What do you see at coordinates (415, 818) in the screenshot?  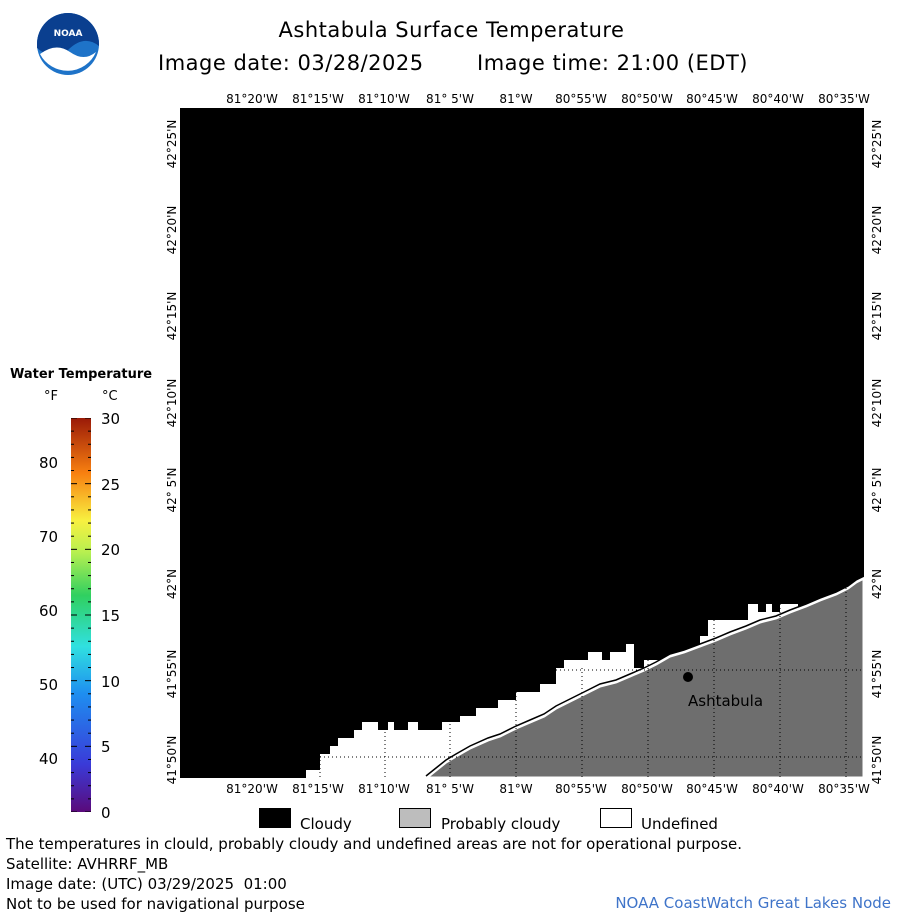 I see `probably-cloudy-swatch` at bounding box center [415, 818].